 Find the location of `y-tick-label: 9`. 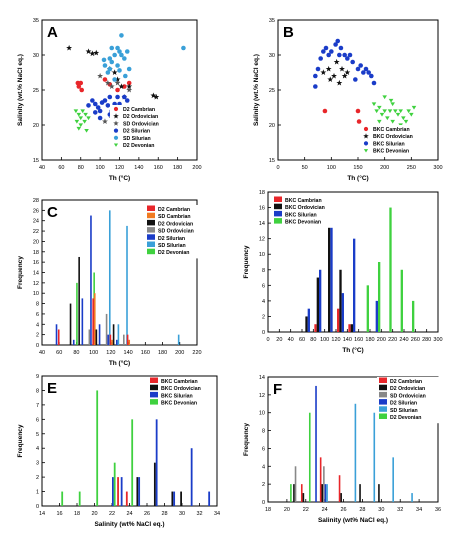

y-tick-label: 9 is located at coordinates (37, 377).